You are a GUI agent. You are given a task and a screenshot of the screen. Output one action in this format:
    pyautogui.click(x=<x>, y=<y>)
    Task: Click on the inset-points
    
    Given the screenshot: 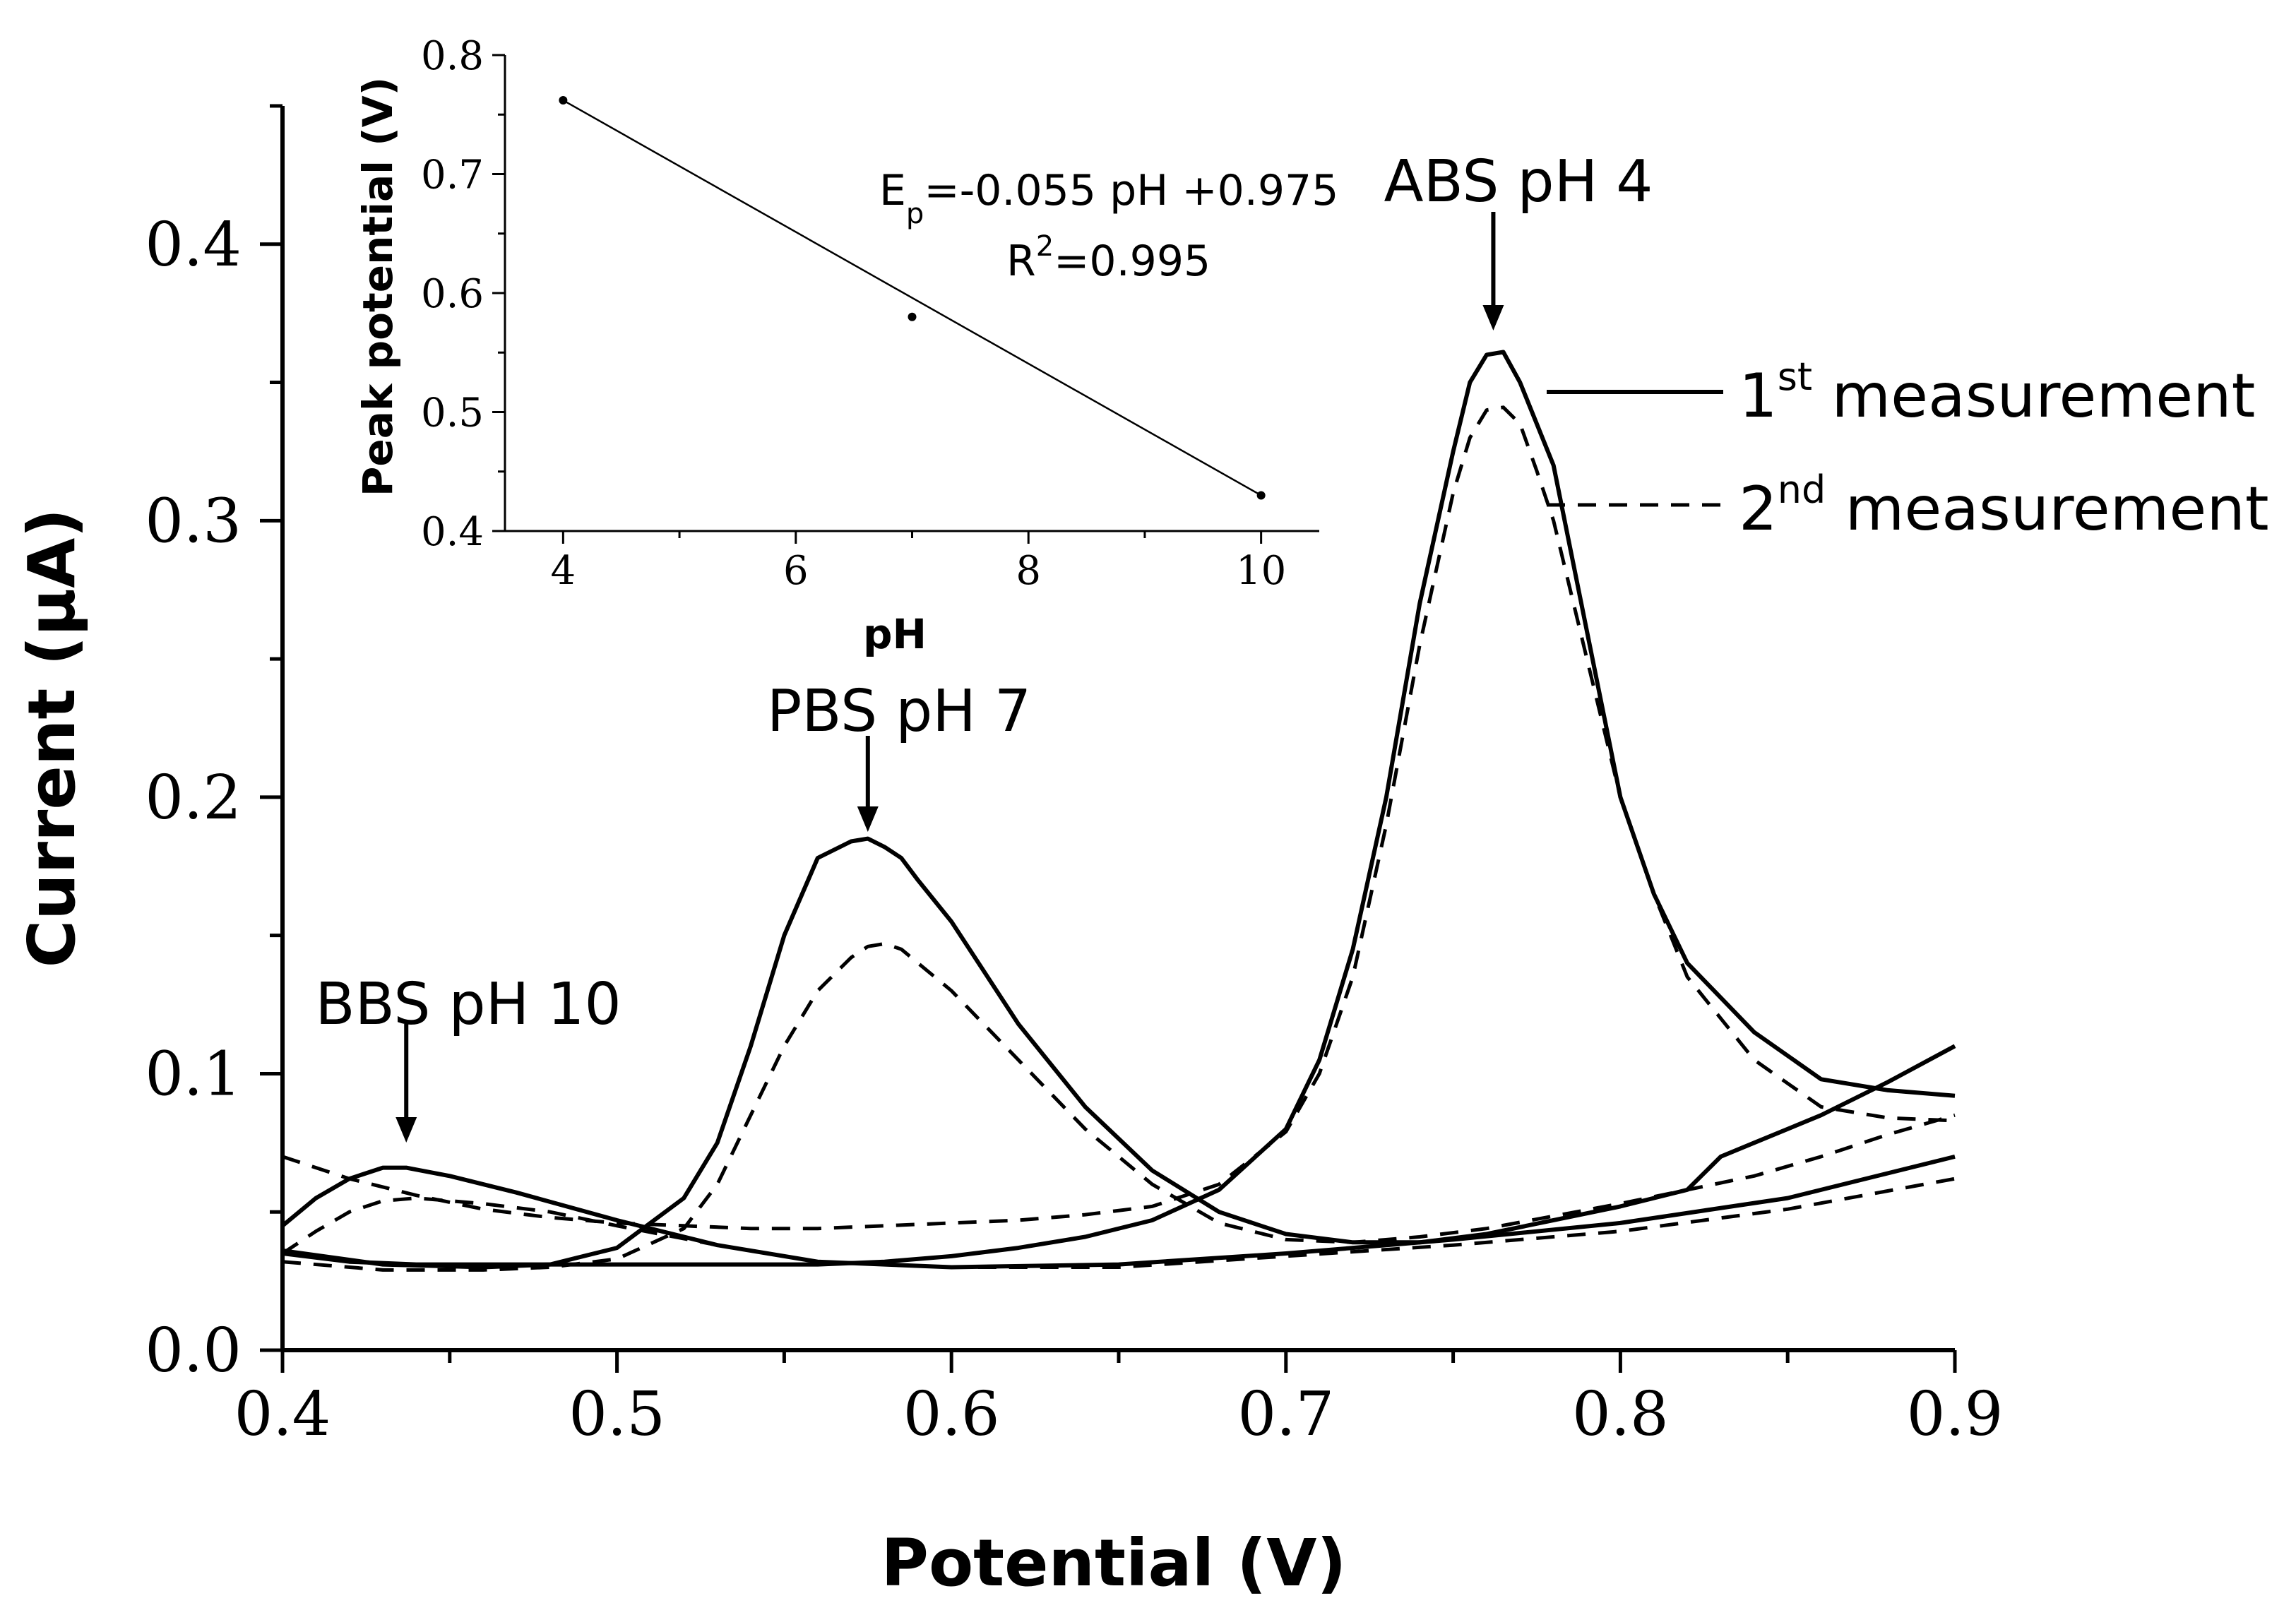 What is the action you would take?
    pyautogui.click(x=912, y=298)
    